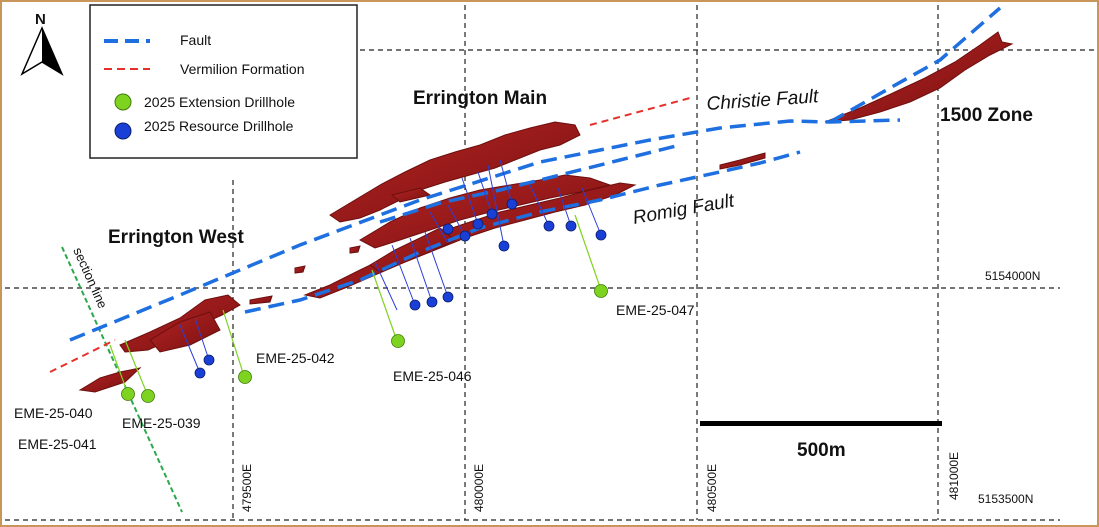 Image resolution: width=1099 pixels, height=527 pixels. I want to click on extension-drillholes, so click(364, 343).